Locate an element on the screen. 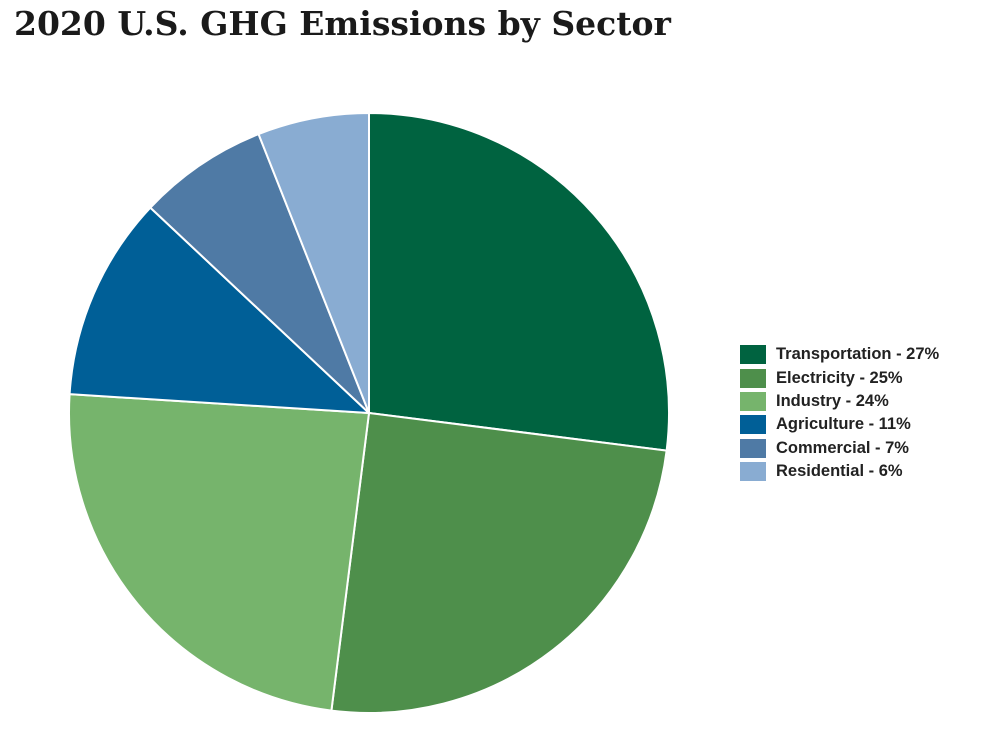 The image size is (1000, 735). legend-label-residential: Residential - 6% is located at coordinates (839, 471).